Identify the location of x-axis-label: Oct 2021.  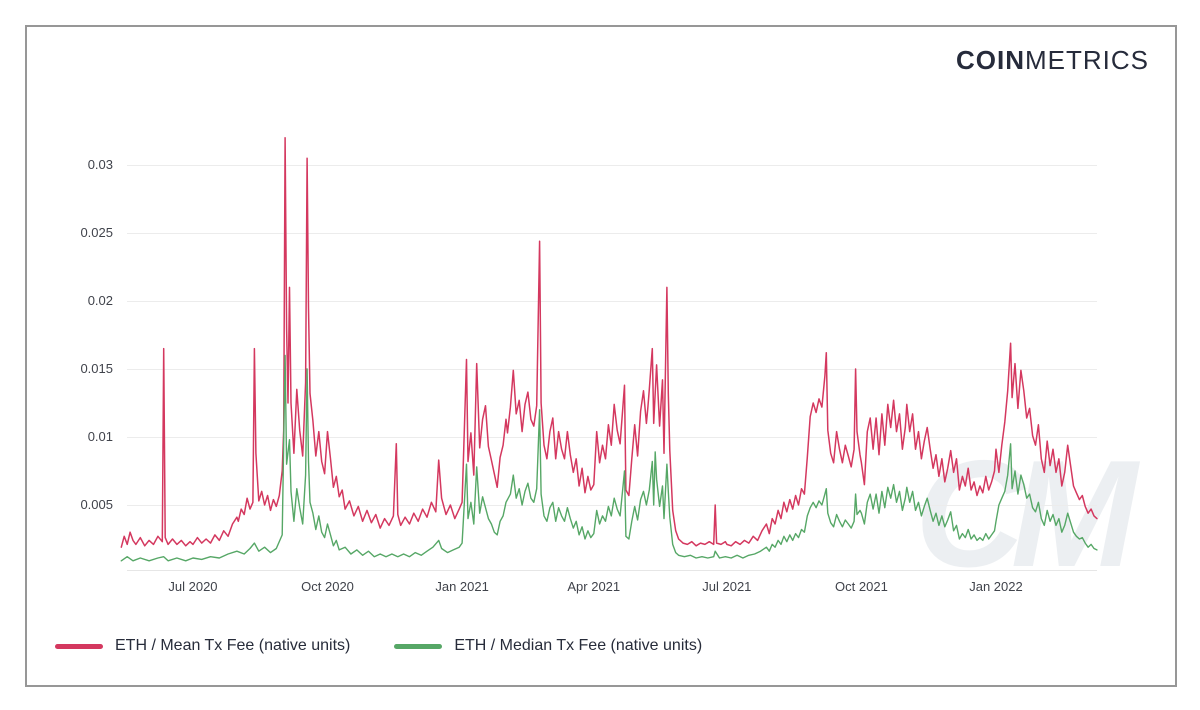
(861, 586).